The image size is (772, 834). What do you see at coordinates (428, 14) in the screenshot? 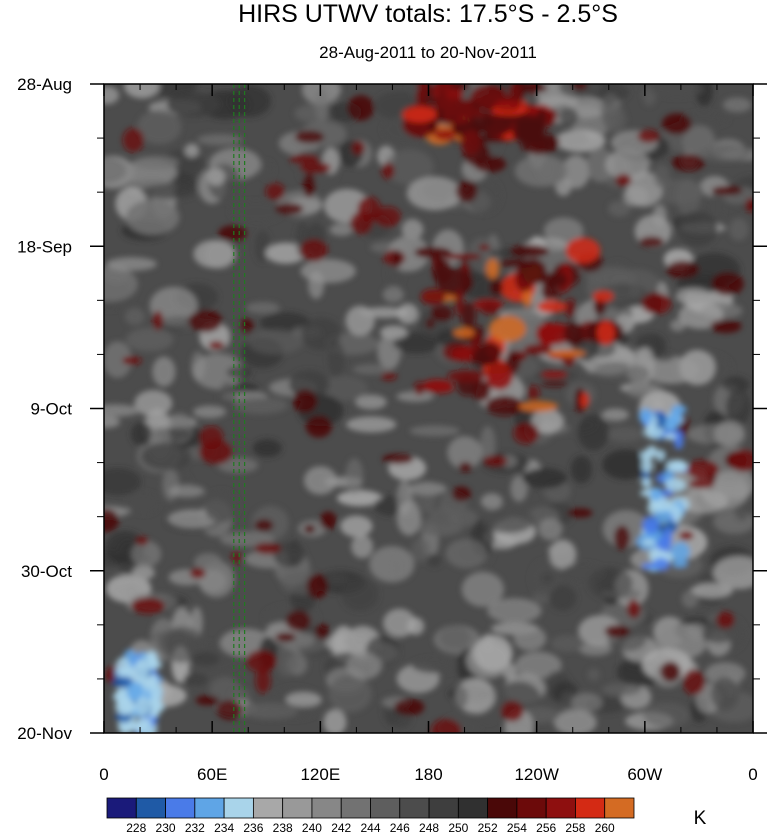
I see `chart-title: HIRS UTWV totals: 17.5°S - 2.5°S` at bounding box center [428, 14].